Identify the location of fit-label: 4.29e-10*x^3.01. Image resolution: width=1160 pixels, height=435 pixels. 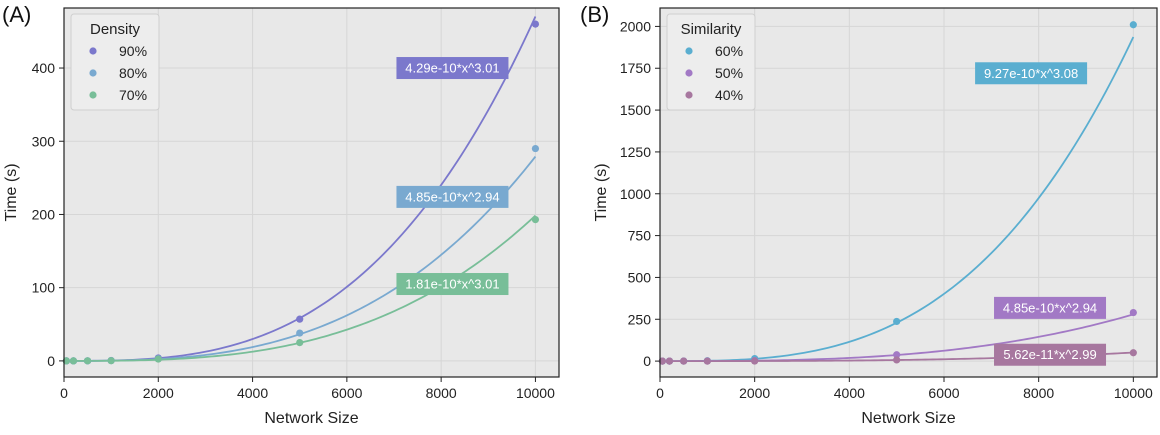
(452, 68).